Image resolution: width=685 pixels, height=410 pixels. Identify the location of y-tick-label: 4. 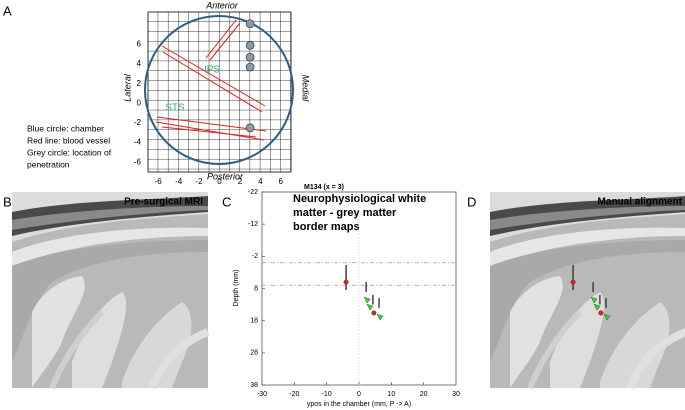
(139, 63).